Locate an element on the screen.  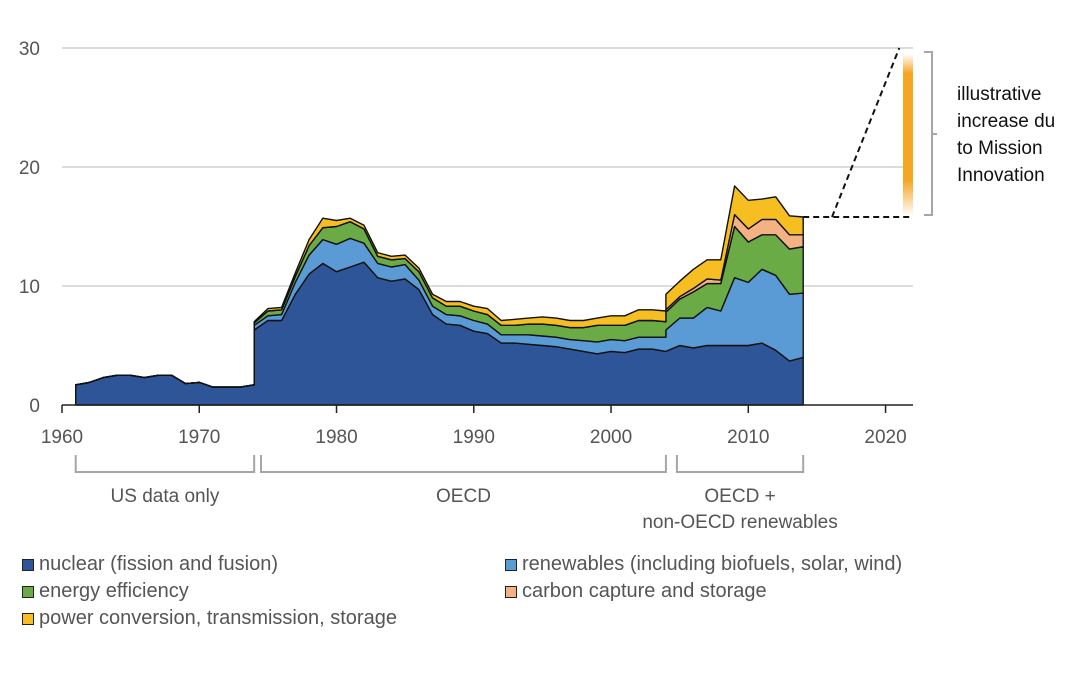
annotation-text: to Mission is located at coordinates (1000, 148).